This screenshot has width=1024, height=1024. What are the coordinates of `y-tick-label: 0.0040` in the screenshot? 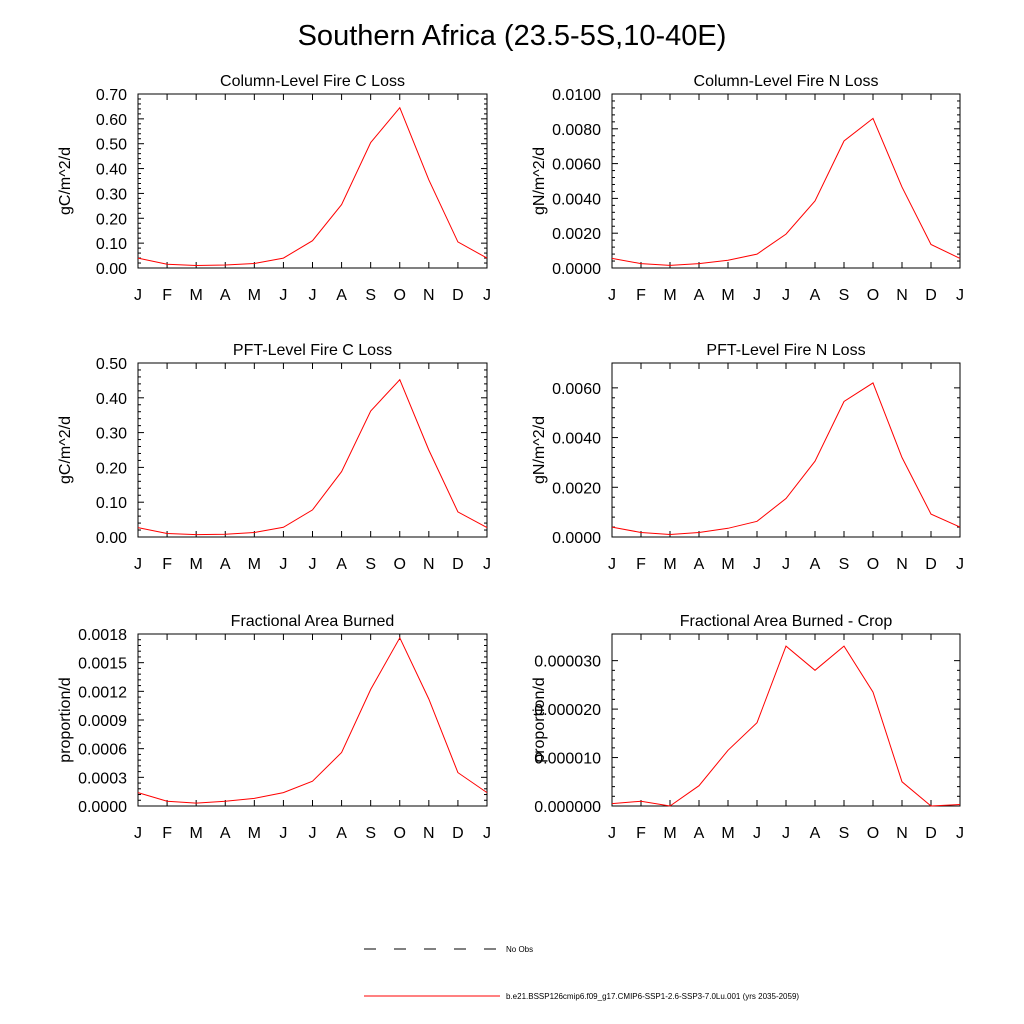 It's located at (576, 199).